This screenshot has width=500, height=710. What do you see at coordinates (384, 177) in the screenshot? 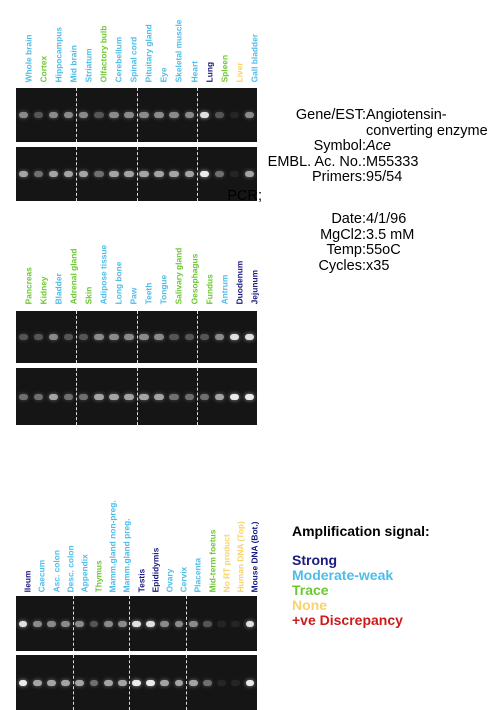
I see `info-value: 95/54` at bounding box center [384, 177].